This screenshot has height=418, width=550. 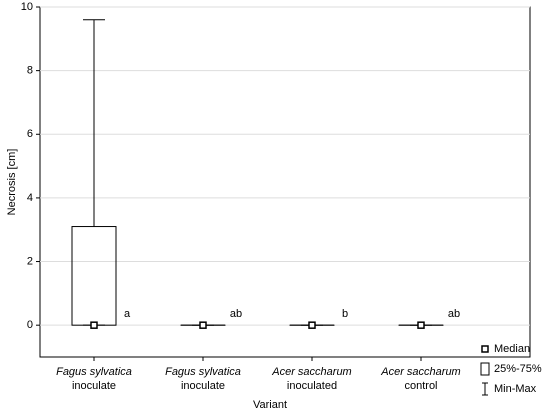 I want to click on box, so click(x=94, y=276).